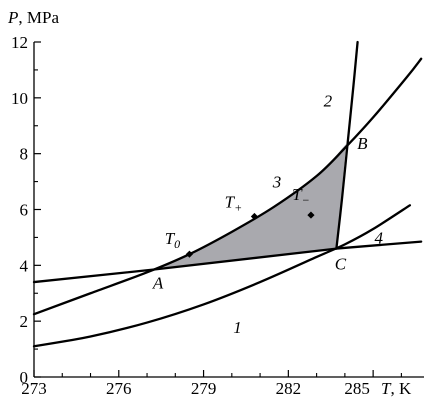 The image size is (444, 414). I want to click on x-axis-title: T, K, so click(396, 388).